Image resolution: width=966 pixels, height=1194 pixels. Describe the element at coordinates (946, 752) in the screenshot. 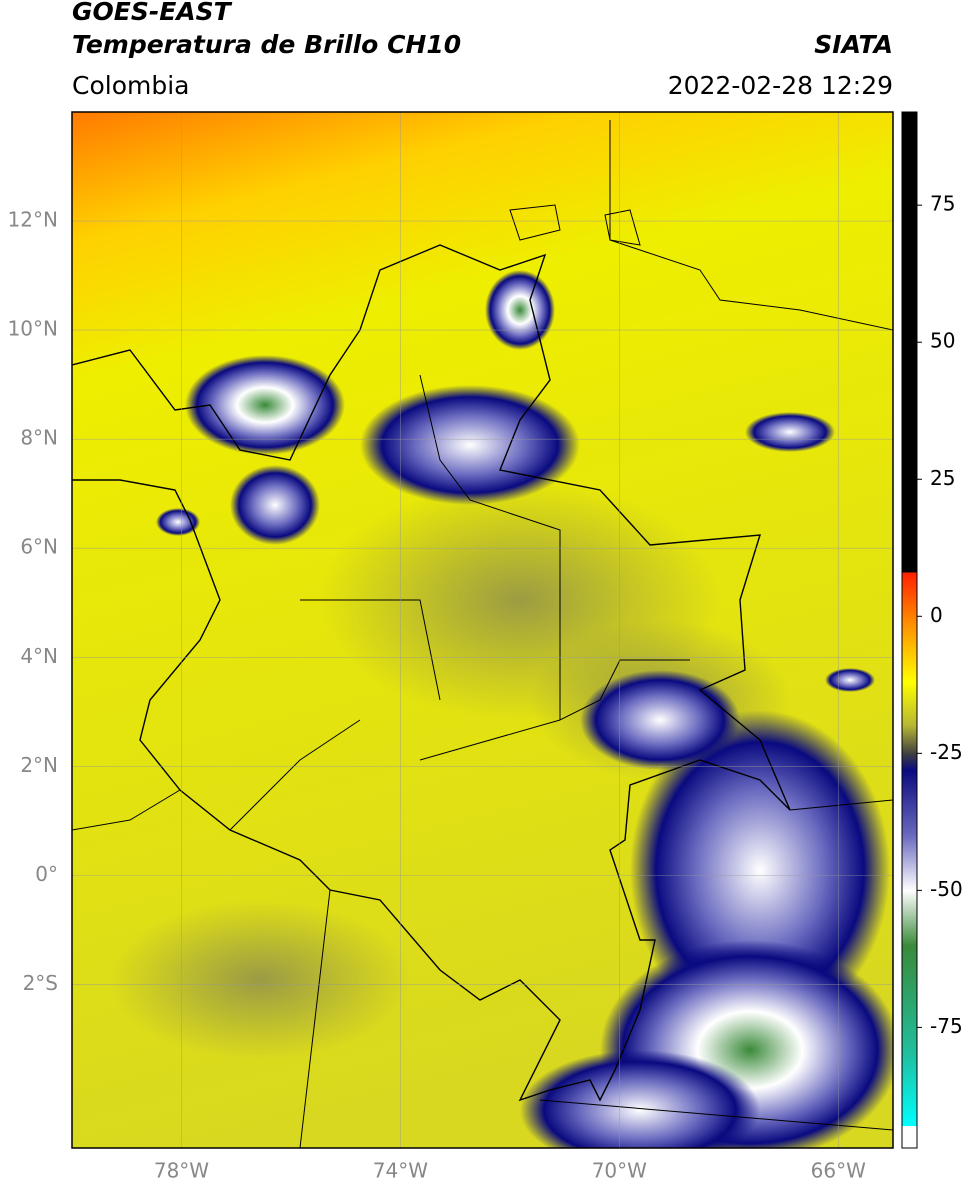

I see `colorbar-tick-label: -25` at that location.